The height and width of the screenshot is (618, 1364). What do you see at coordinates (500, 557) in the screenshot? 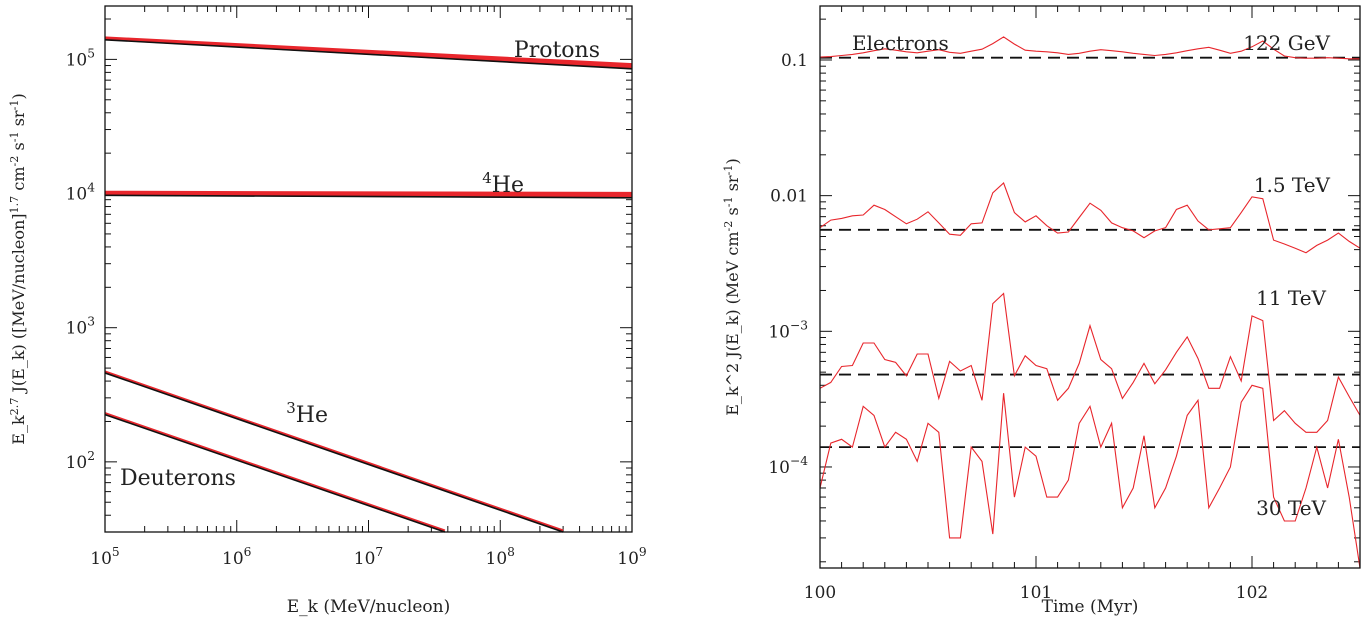
I see `x-tick-label: 10⁸` at bounding box center [500, 557].